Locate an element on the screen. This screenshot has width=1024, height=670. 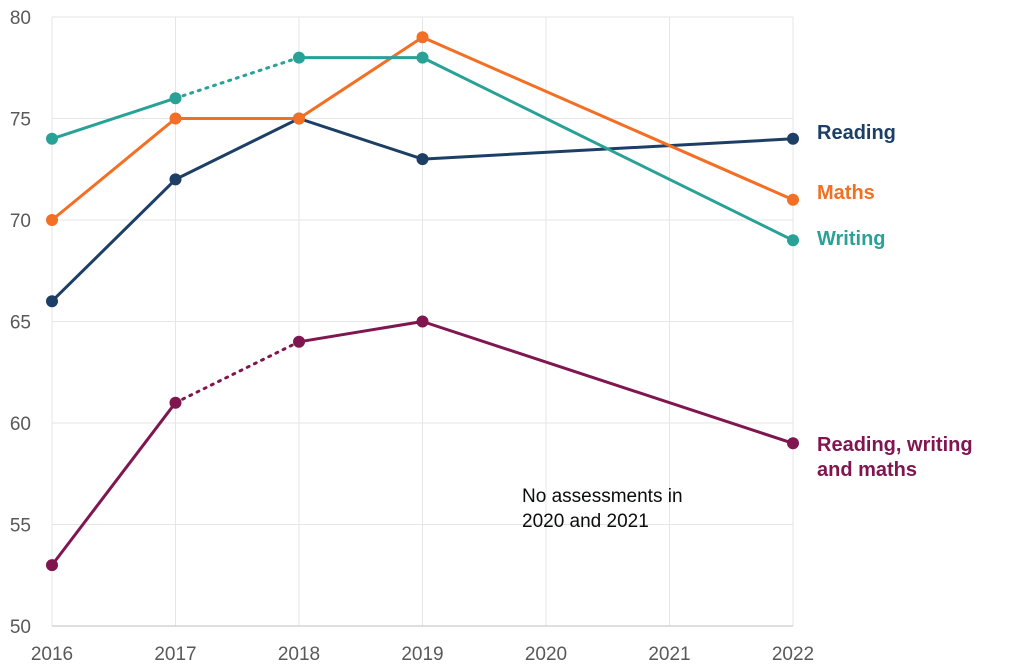
series-label: Reading is located at coordinates (856, 133).